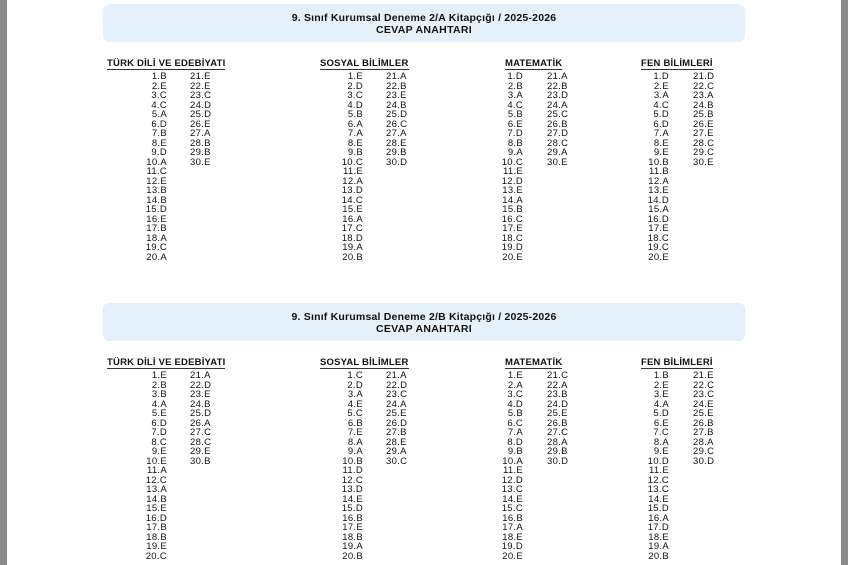  What do you see at coordinates (704, 76) in the screenshot?
I see `answer: 21.D` at bounding box center [704, 76].